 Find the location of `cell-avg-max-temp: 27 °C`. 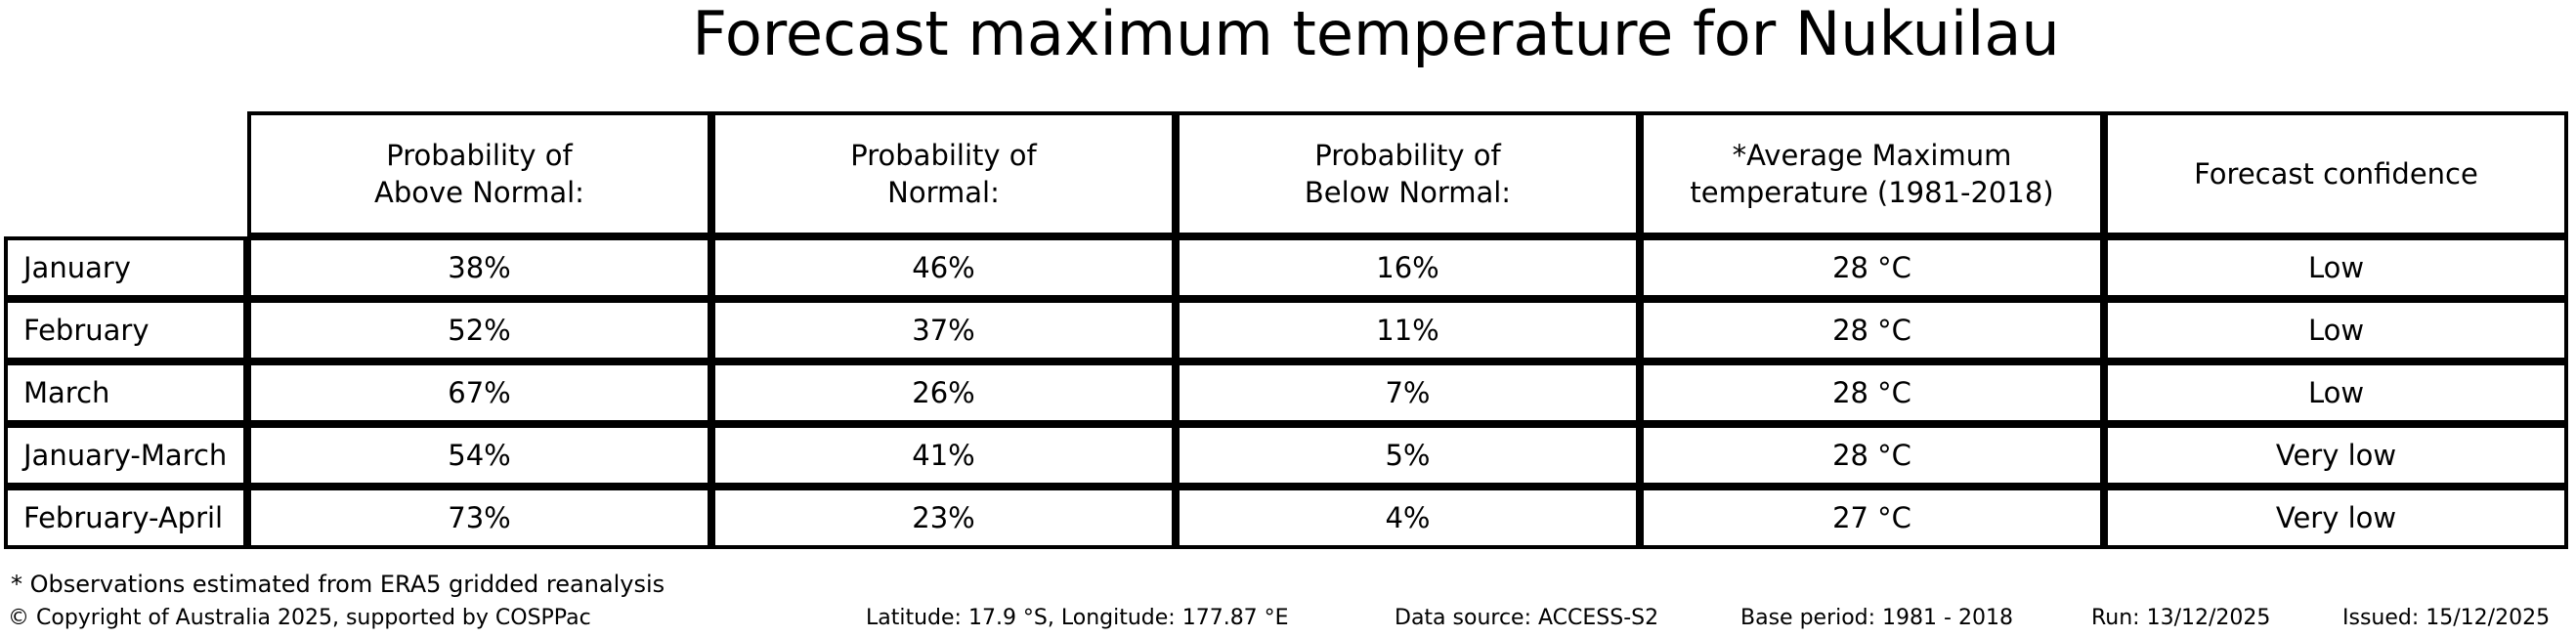

cell-avg-max-temp: 27 °C is located at coordinates (1872, 518).